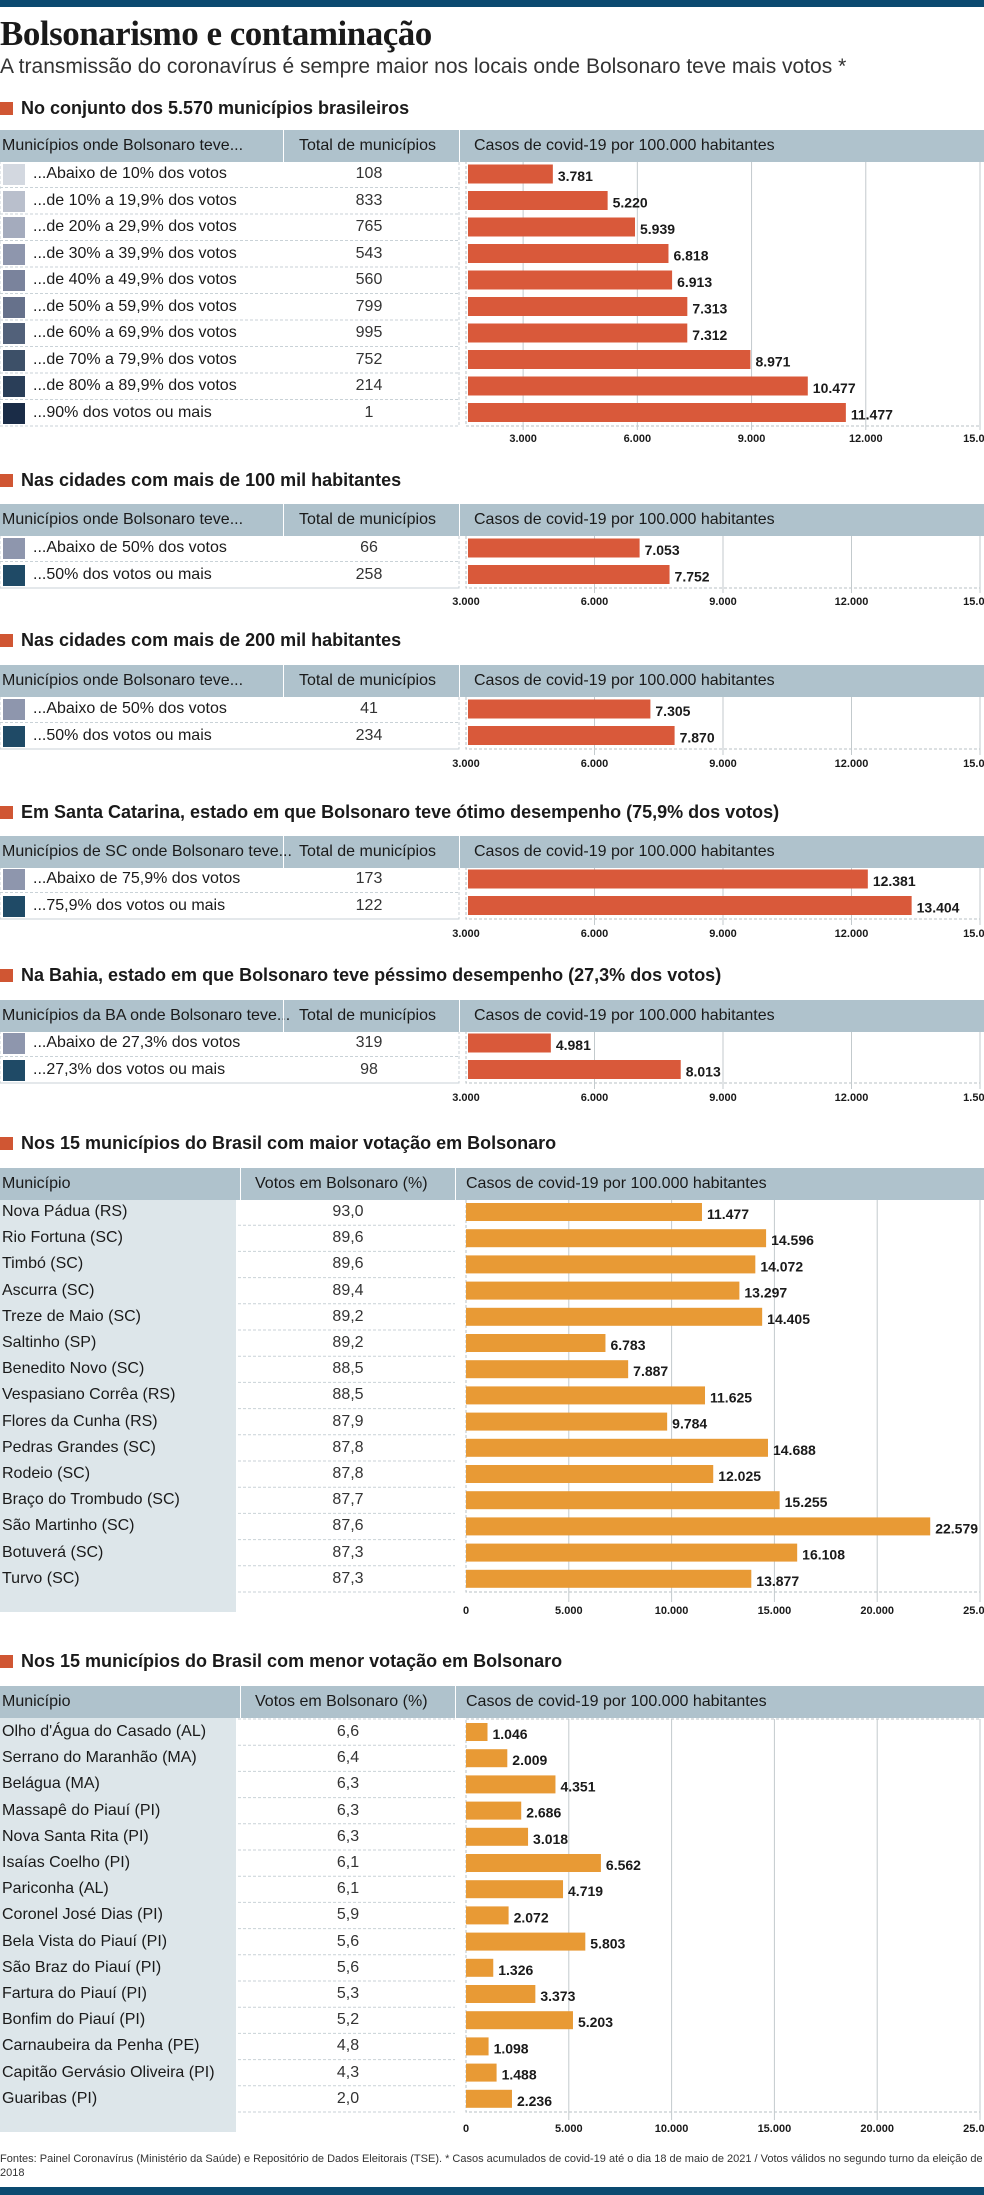  What do you see at coordinates (369, 1069) in the screenshot?
I see `municipality-count: 98` at bounding box center [369, 1069].